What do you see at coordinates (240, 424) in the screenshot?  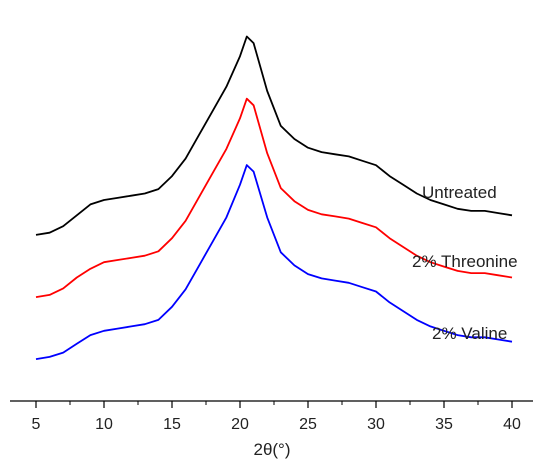 I see `x-tick-label: 20` at bounding box center [240, 424].